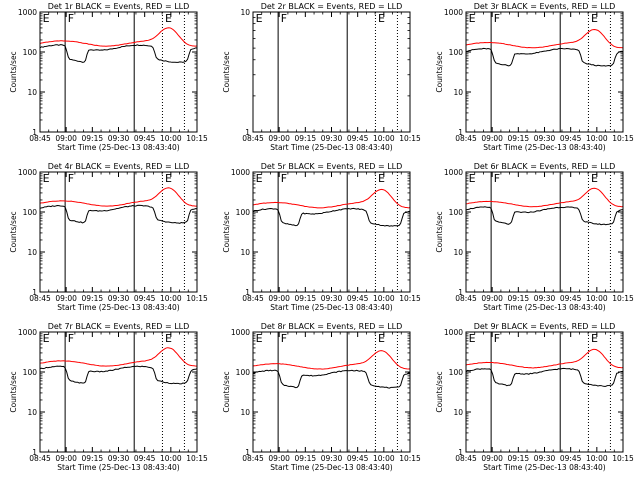 The image size is (640, 480). I want to click on panel-title: Det 1r BLACK = Events, RED = LLD, so click(119, 6).